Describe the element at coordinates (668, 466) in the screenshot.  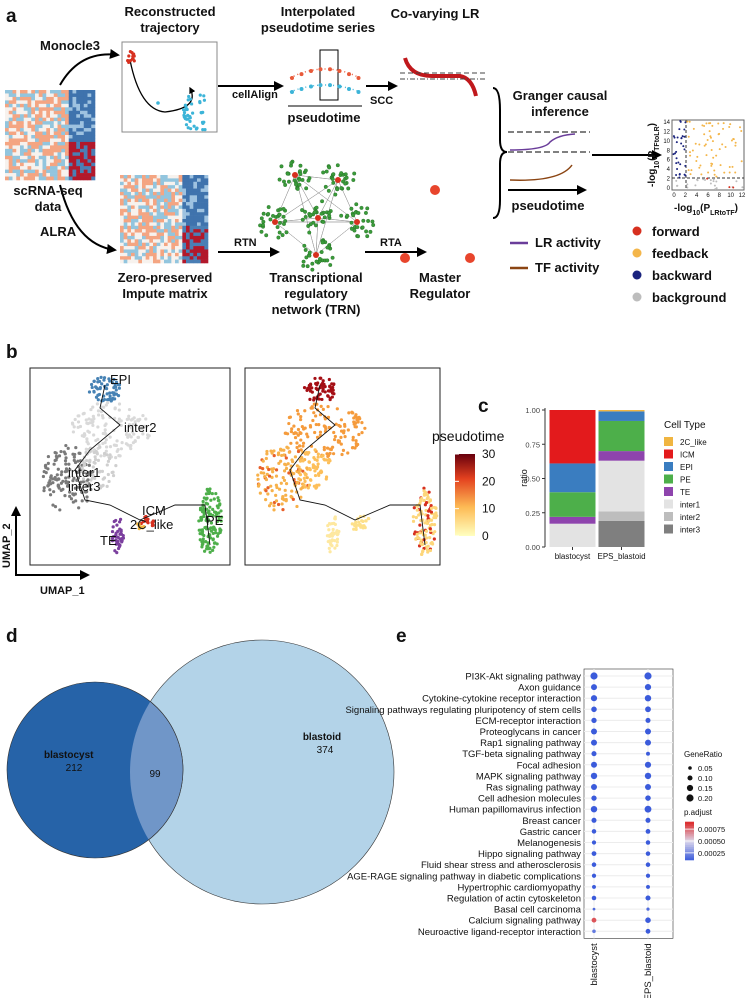
I see `legend-swatch` at that location.